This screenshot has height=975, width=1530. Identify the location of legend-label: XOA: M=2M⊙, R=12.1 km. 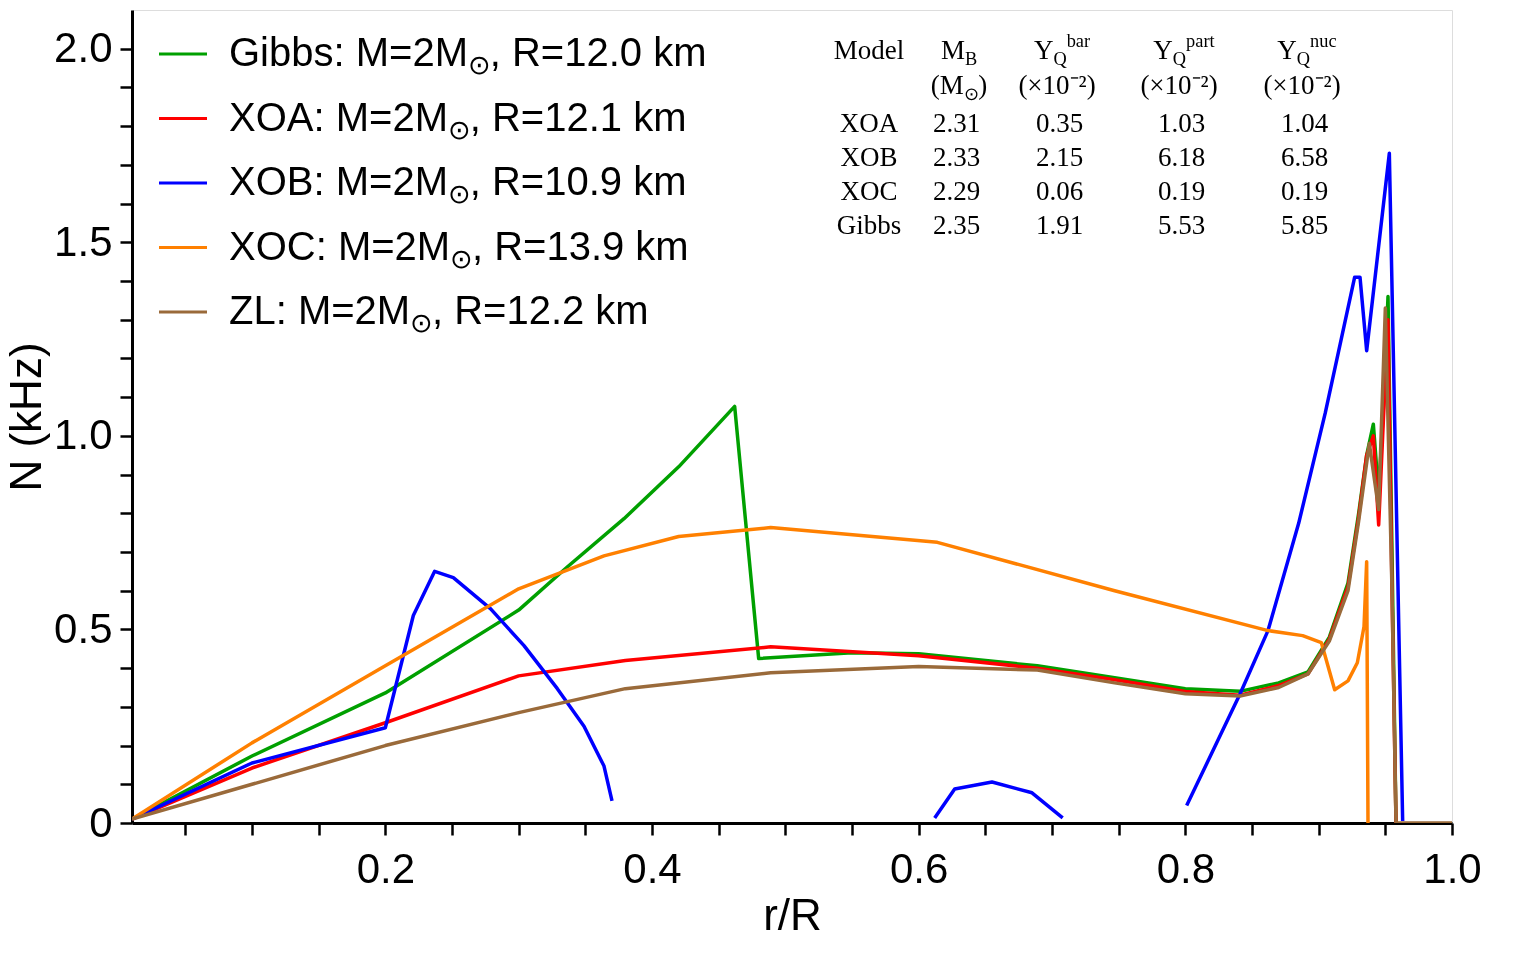
(458, 119).